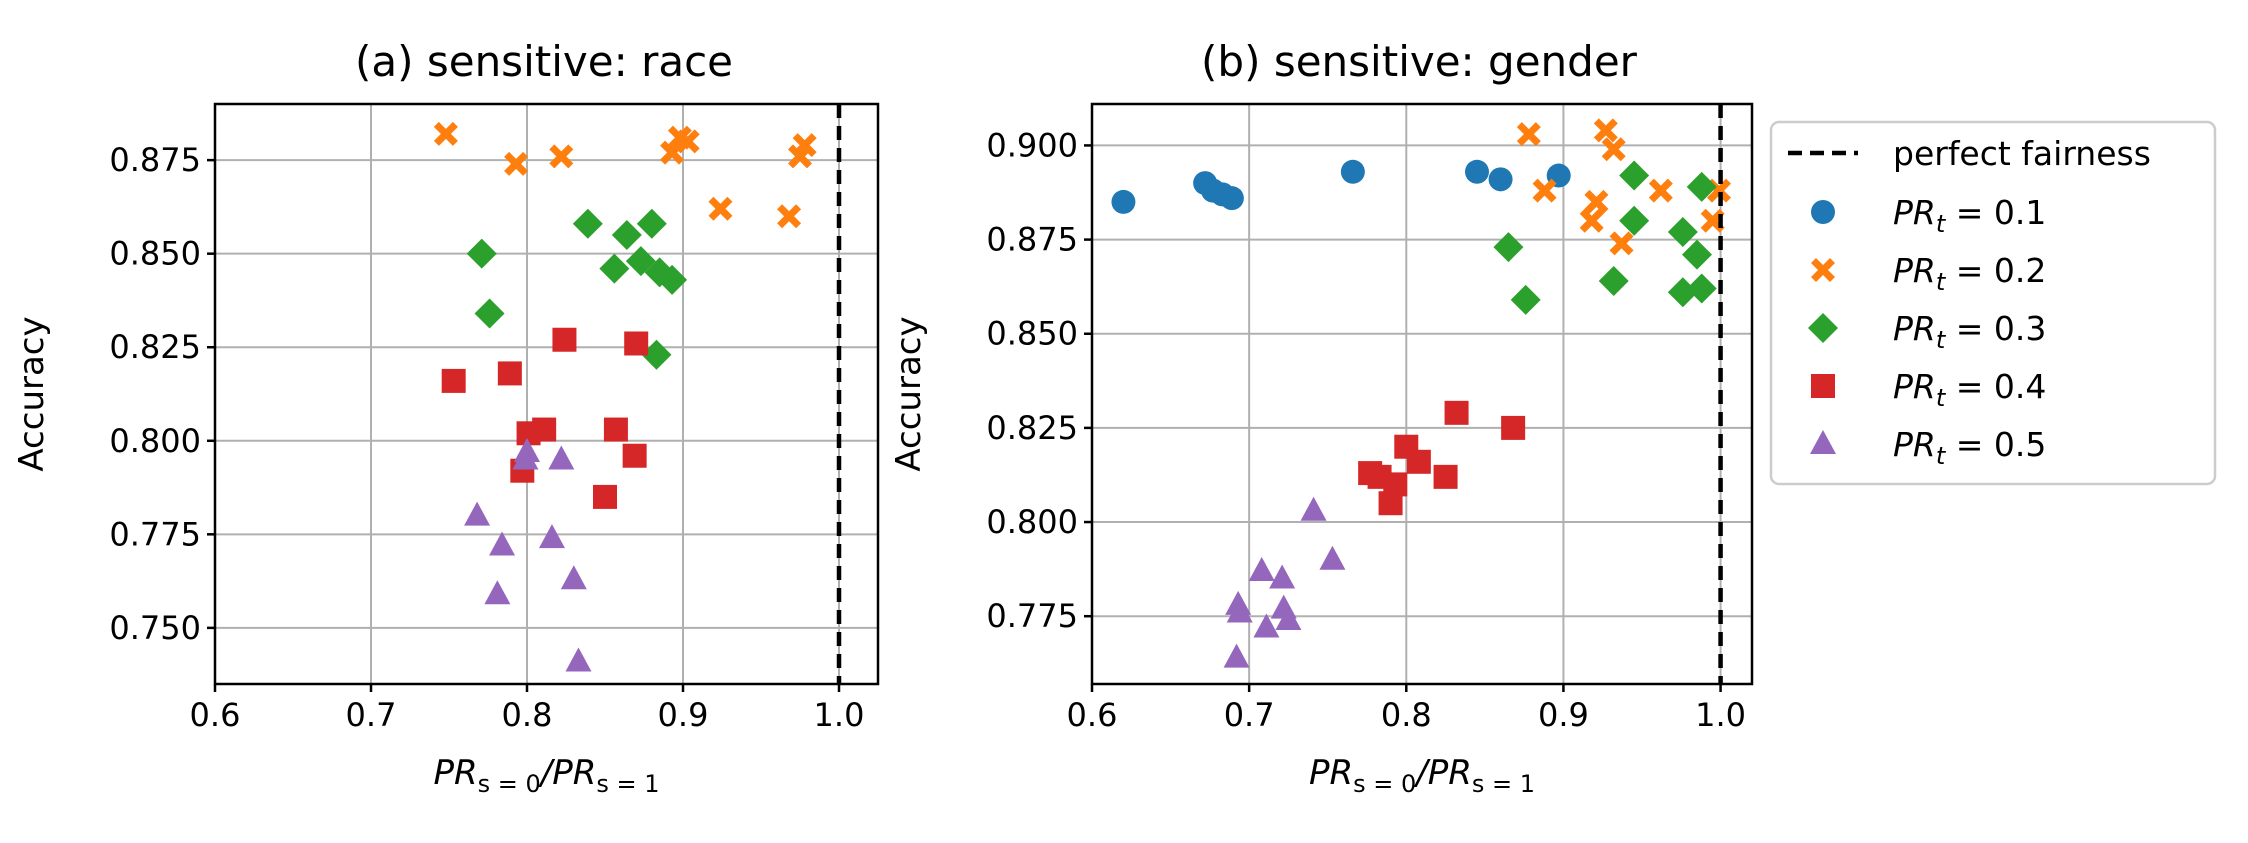  I want to click on x-tick-label: 0.9, so click(1563, 715).